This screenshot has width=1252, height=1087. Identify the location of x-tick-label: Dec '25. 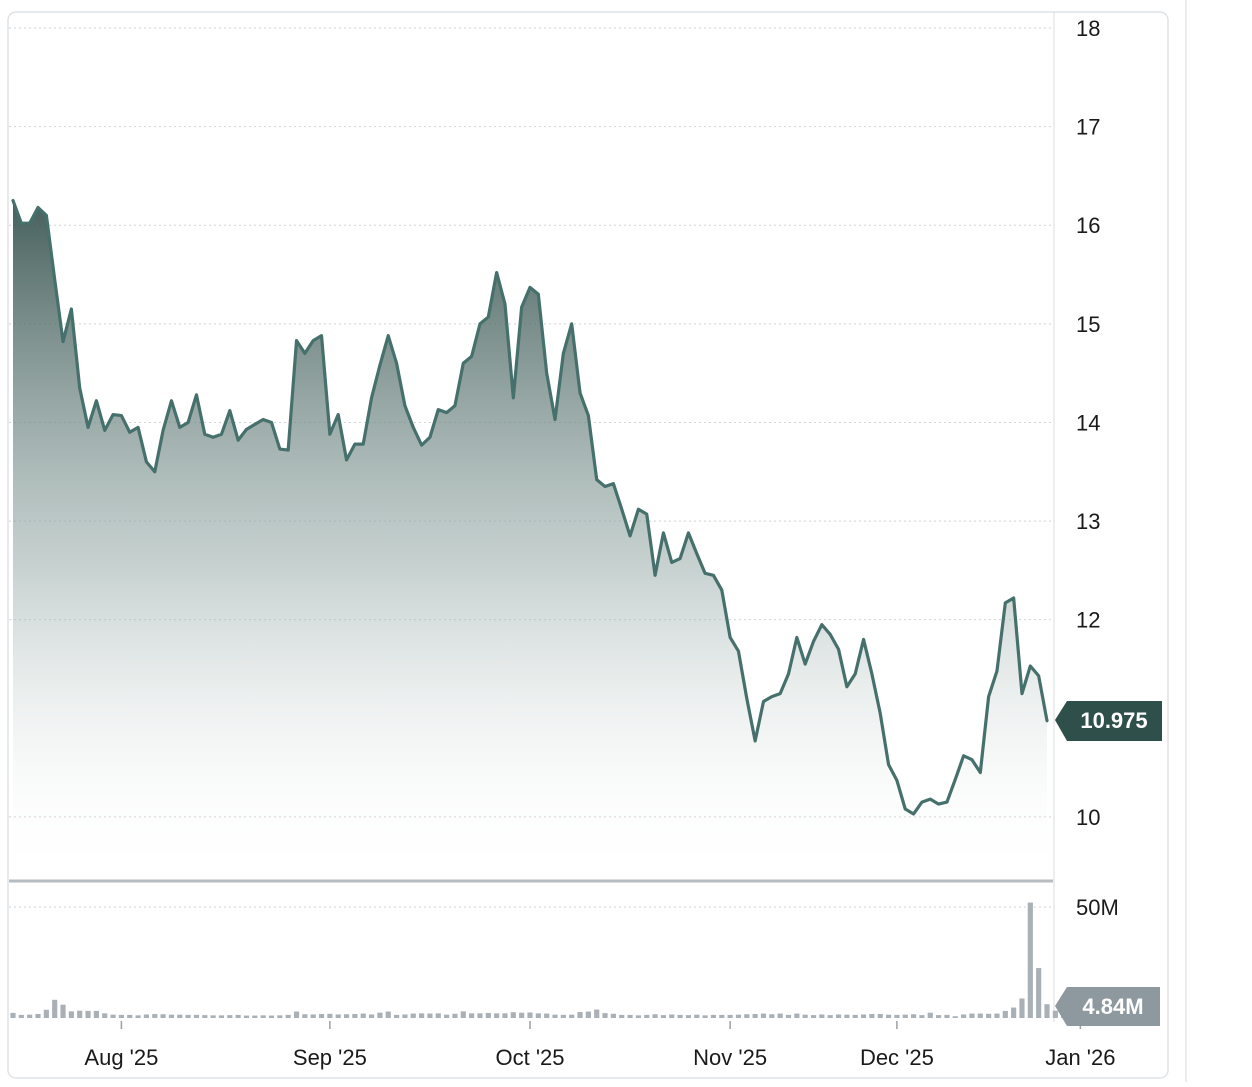
(897, 1057).